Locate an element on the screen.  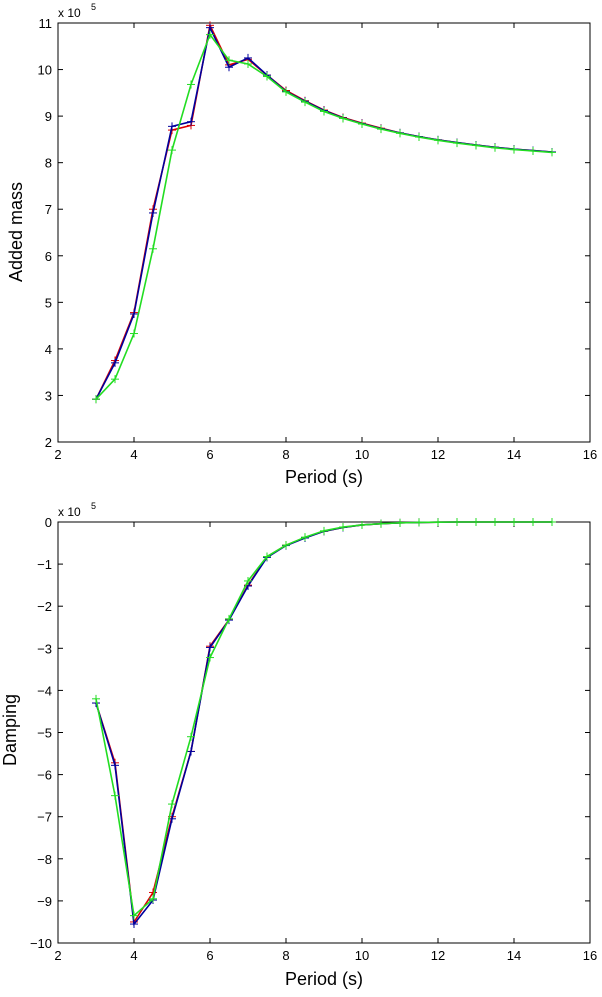
y-tick-label: −5 is located at coordinates (44, 733).